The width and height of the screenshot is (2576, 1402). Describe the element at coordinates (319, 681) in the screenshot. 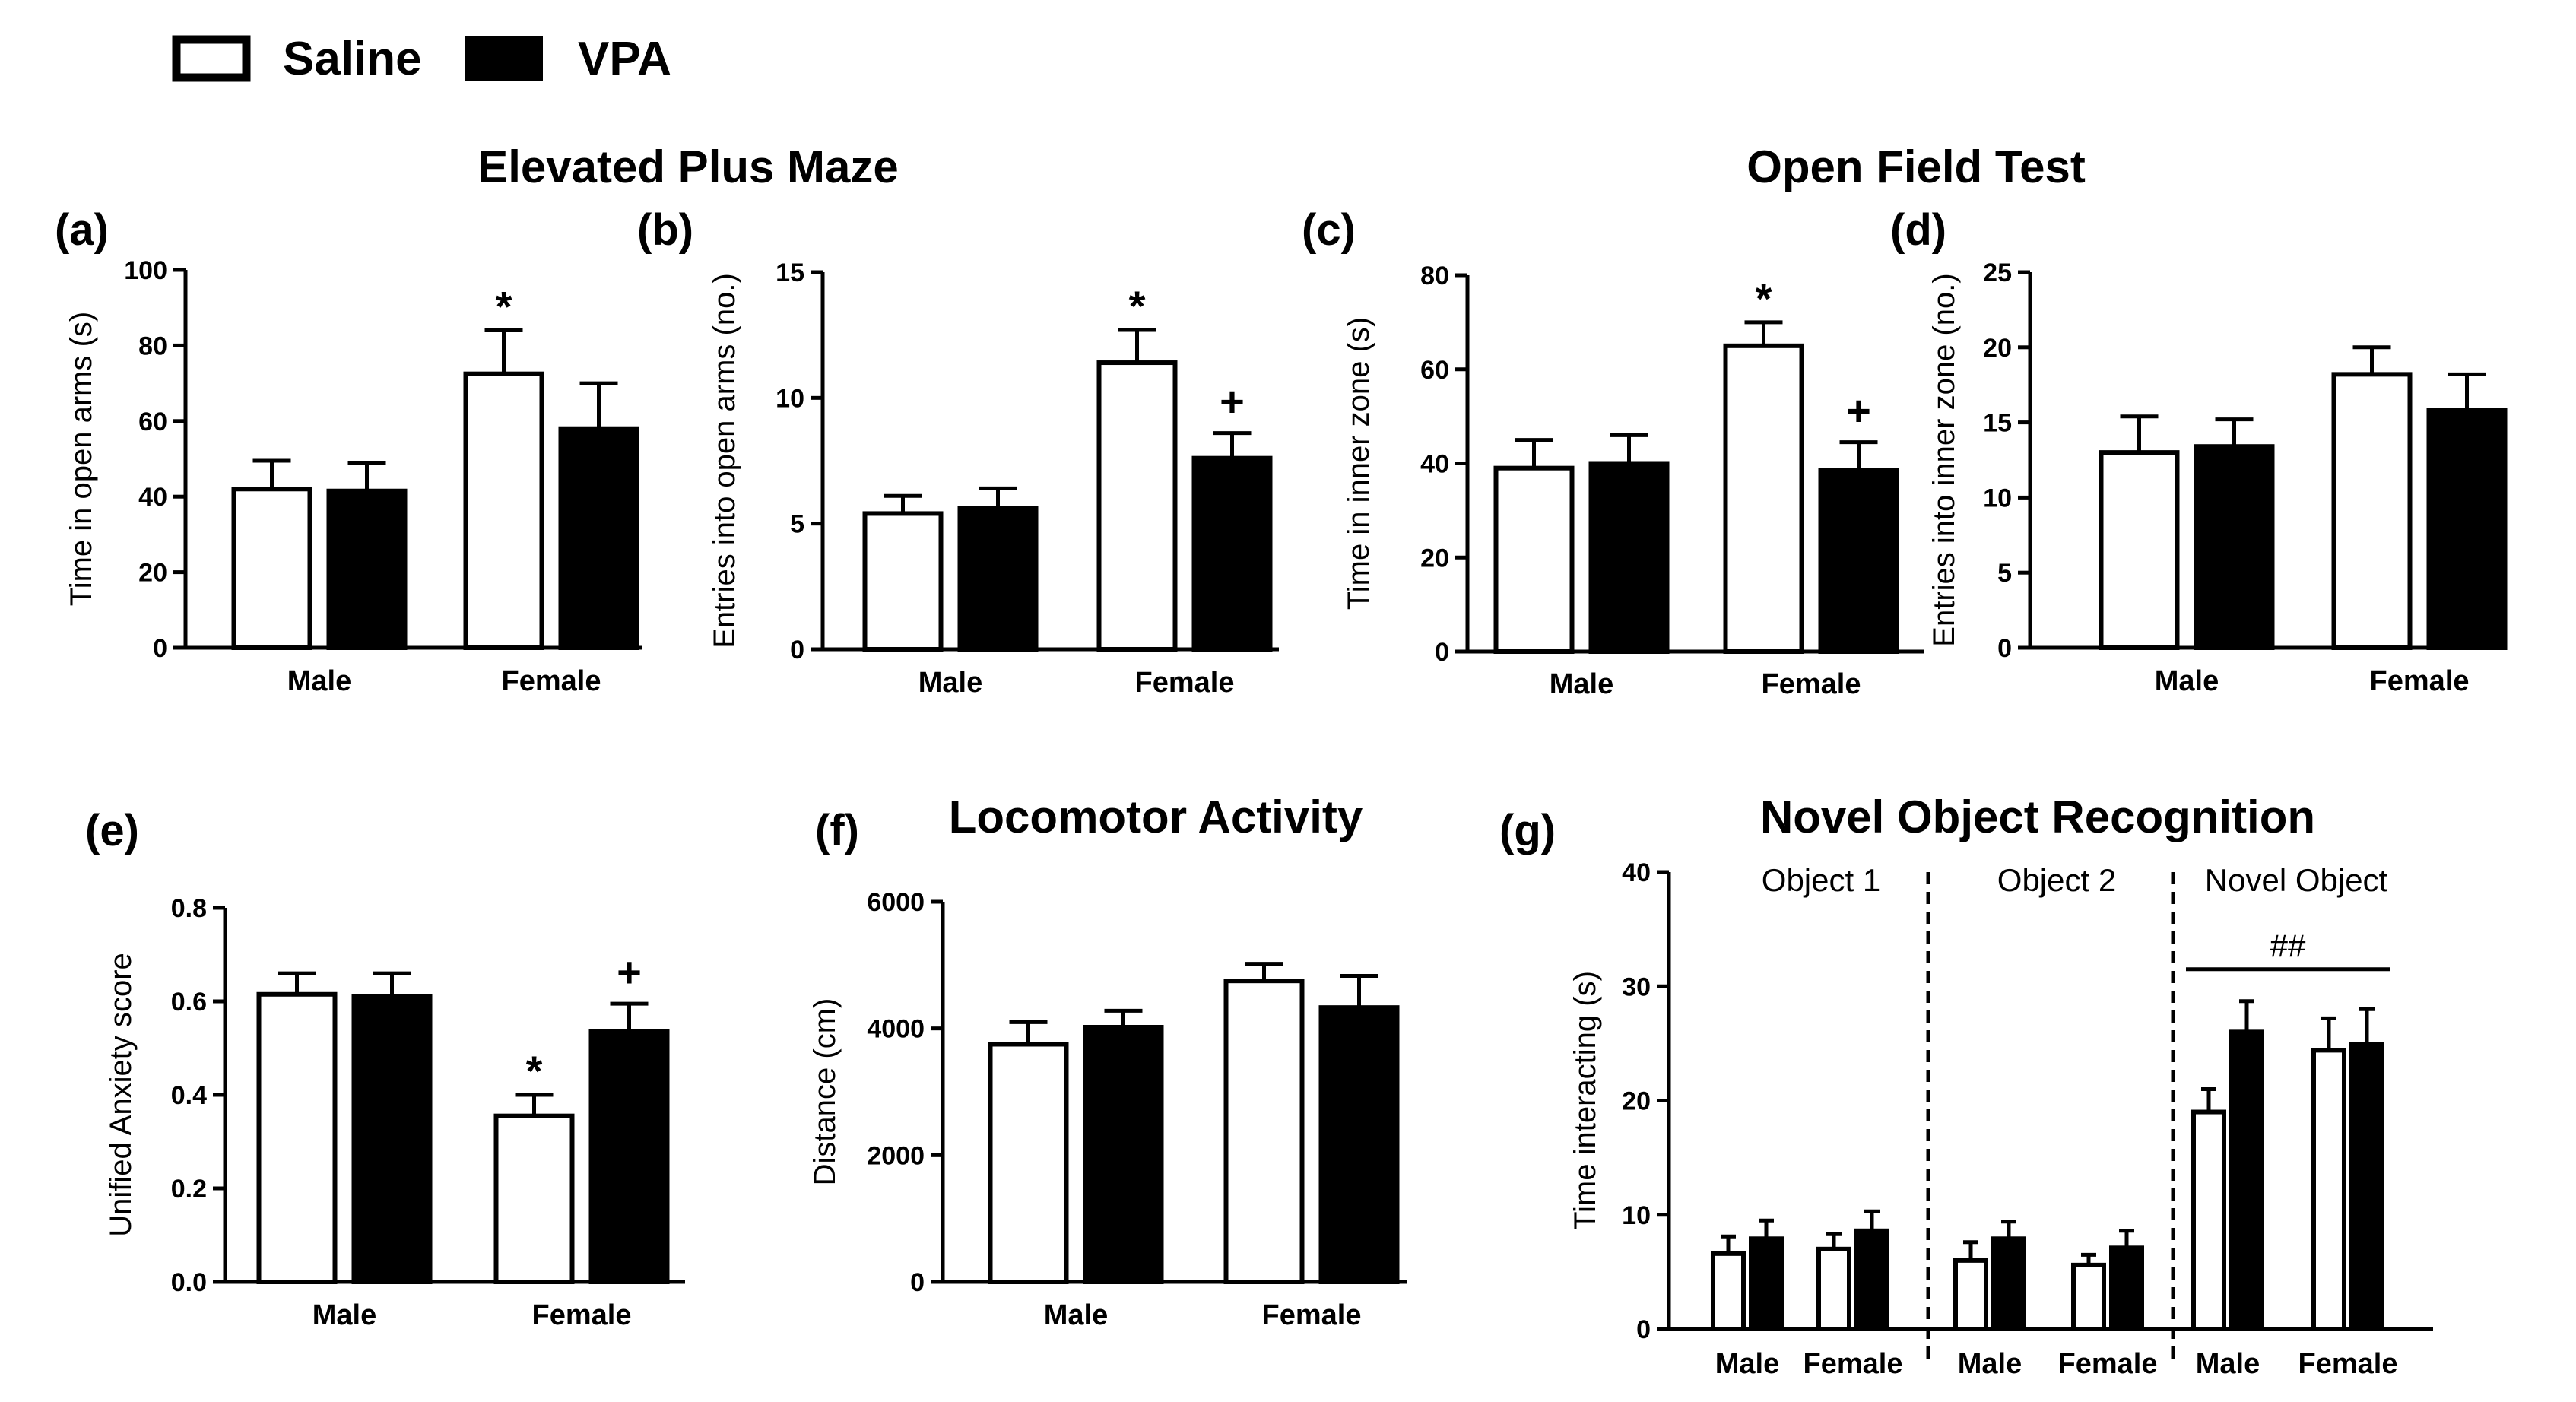

I see `x-category-label-a: Male` at that location.